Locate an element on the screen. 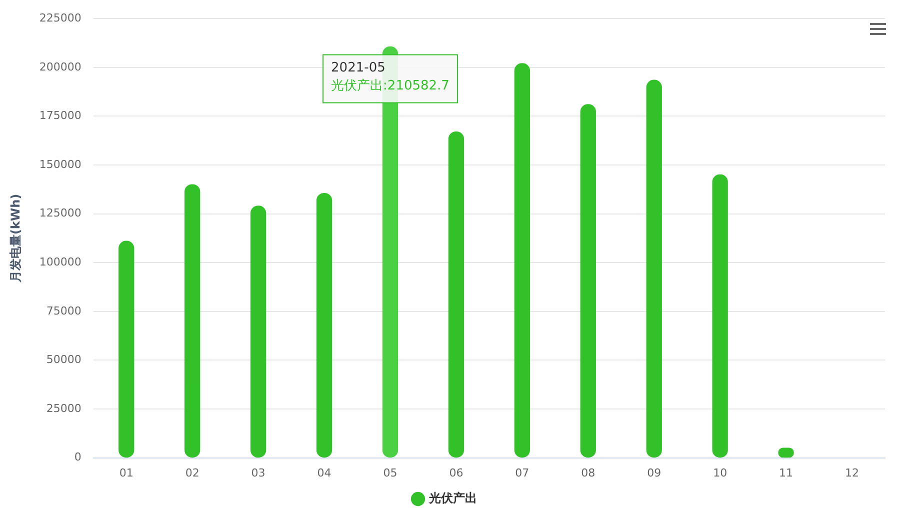  x-tick-label: 02 is located at coordinates (192, 473).